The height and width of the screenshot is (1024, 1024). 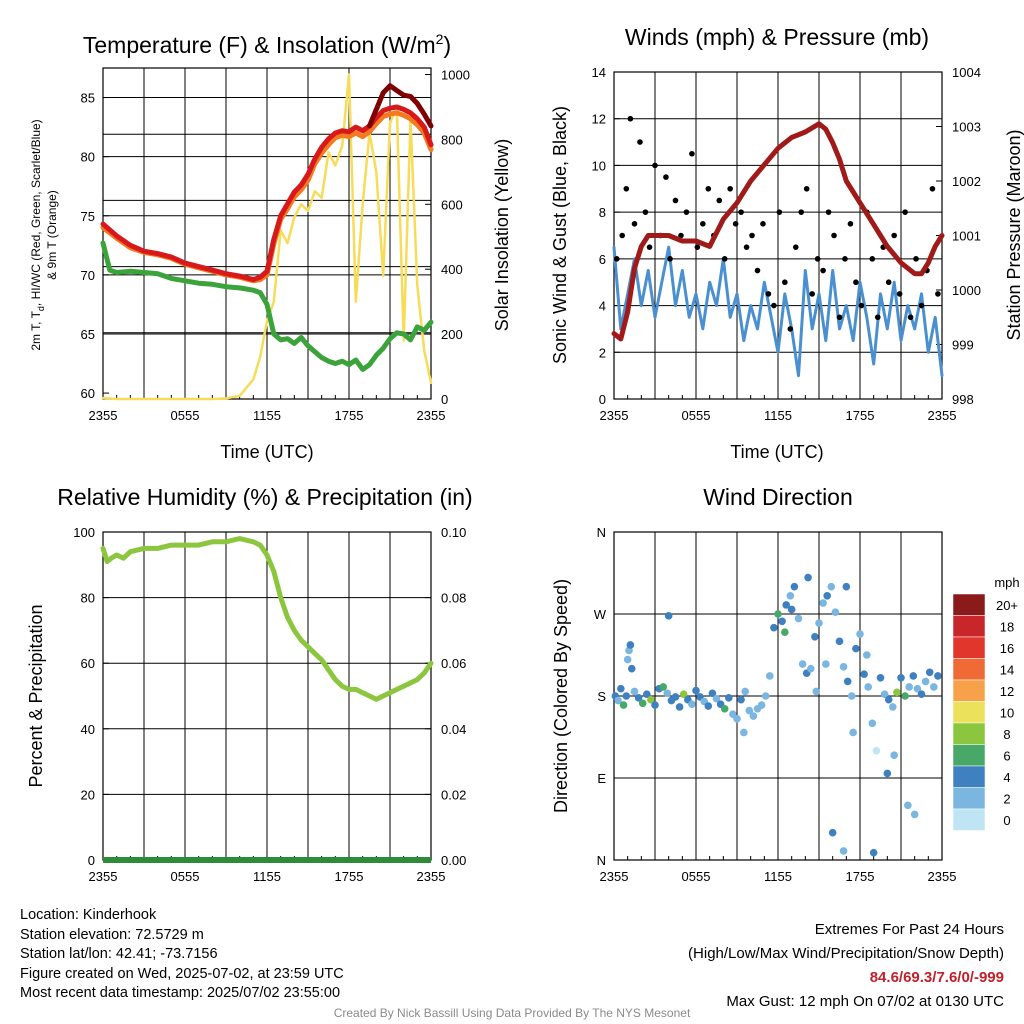 I want to click on y-right-tick-label: 200, so click(x=452, y=334).